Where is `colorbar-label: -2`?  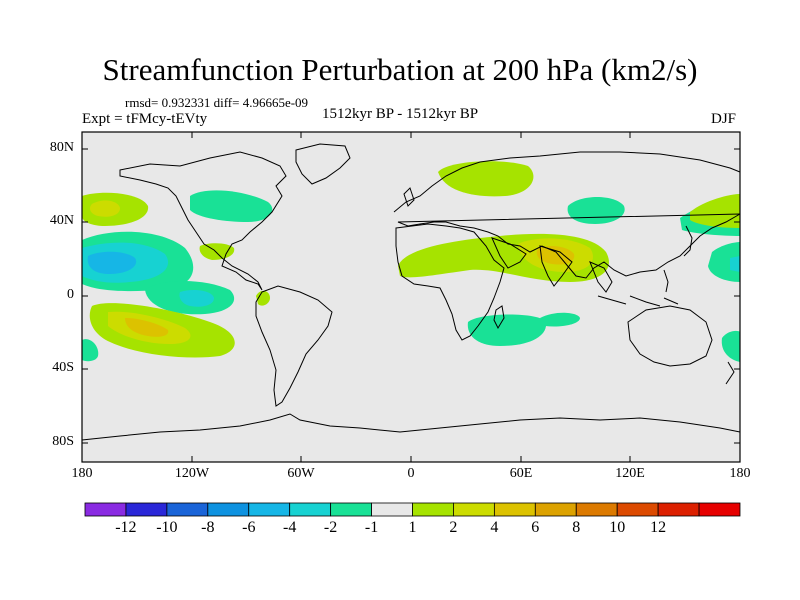 colorbar-label: -2 is located at coordinates (330, 527).